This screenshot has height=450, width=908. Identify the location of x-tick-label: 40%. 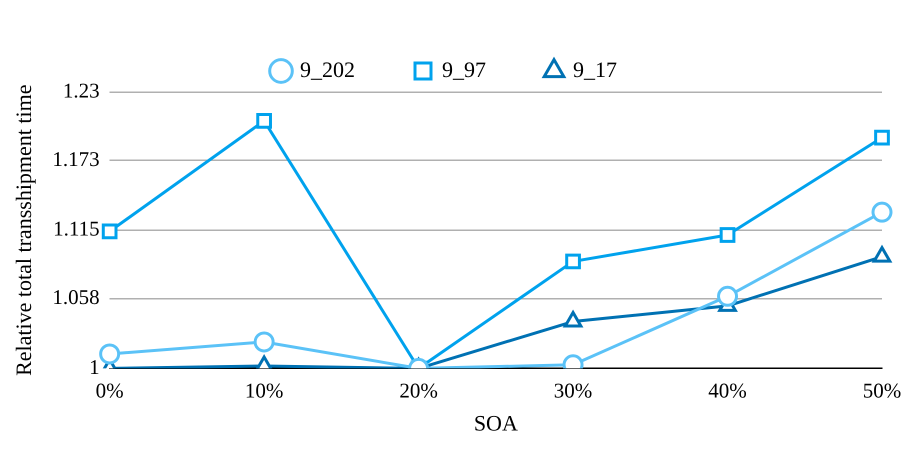
(727, 390).